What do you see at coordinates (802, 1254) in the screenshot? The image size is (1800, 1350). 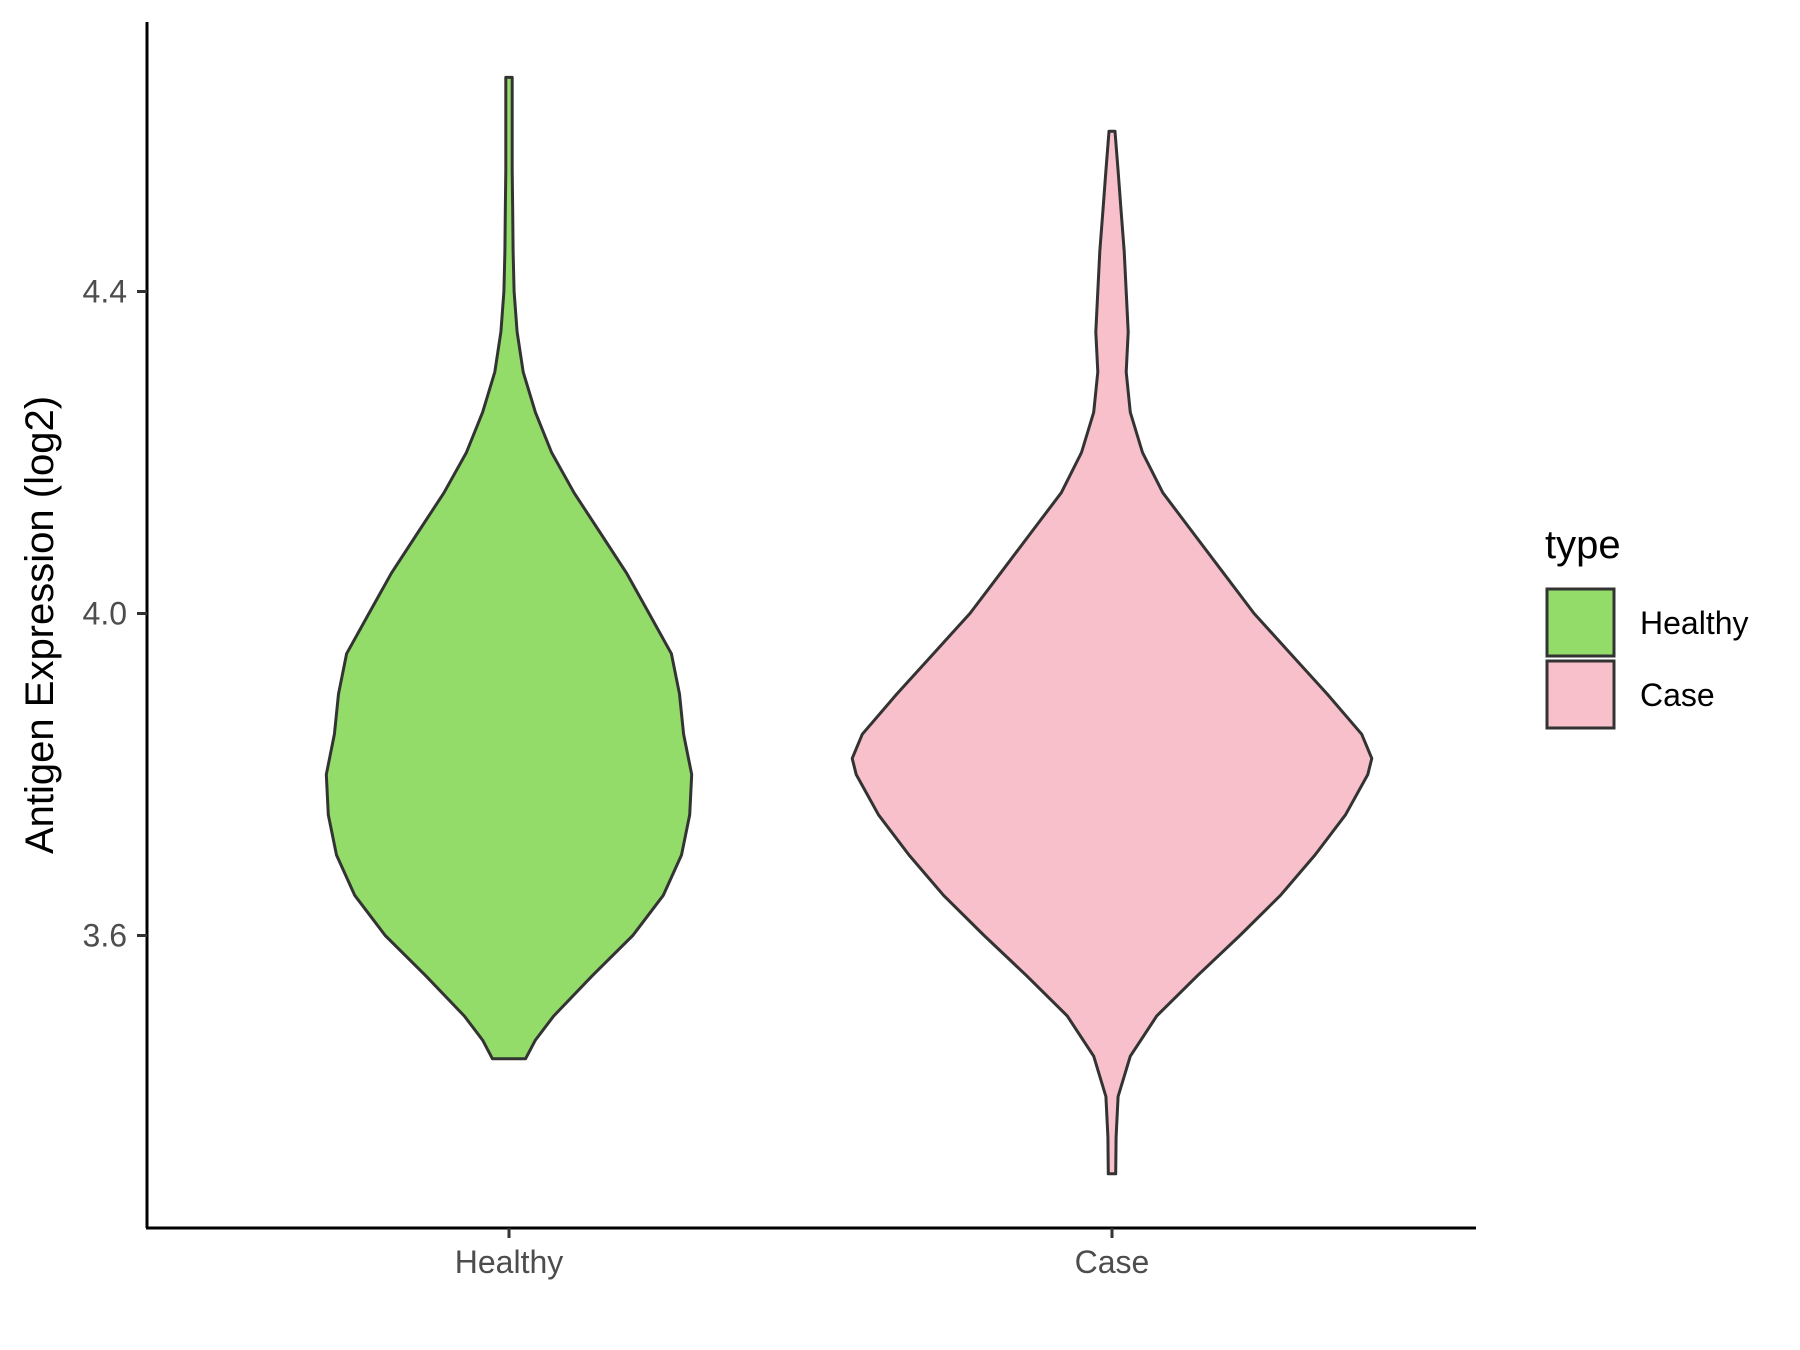 I see `x-ticks: Healthy Case` at bounding box center [802, 1254].